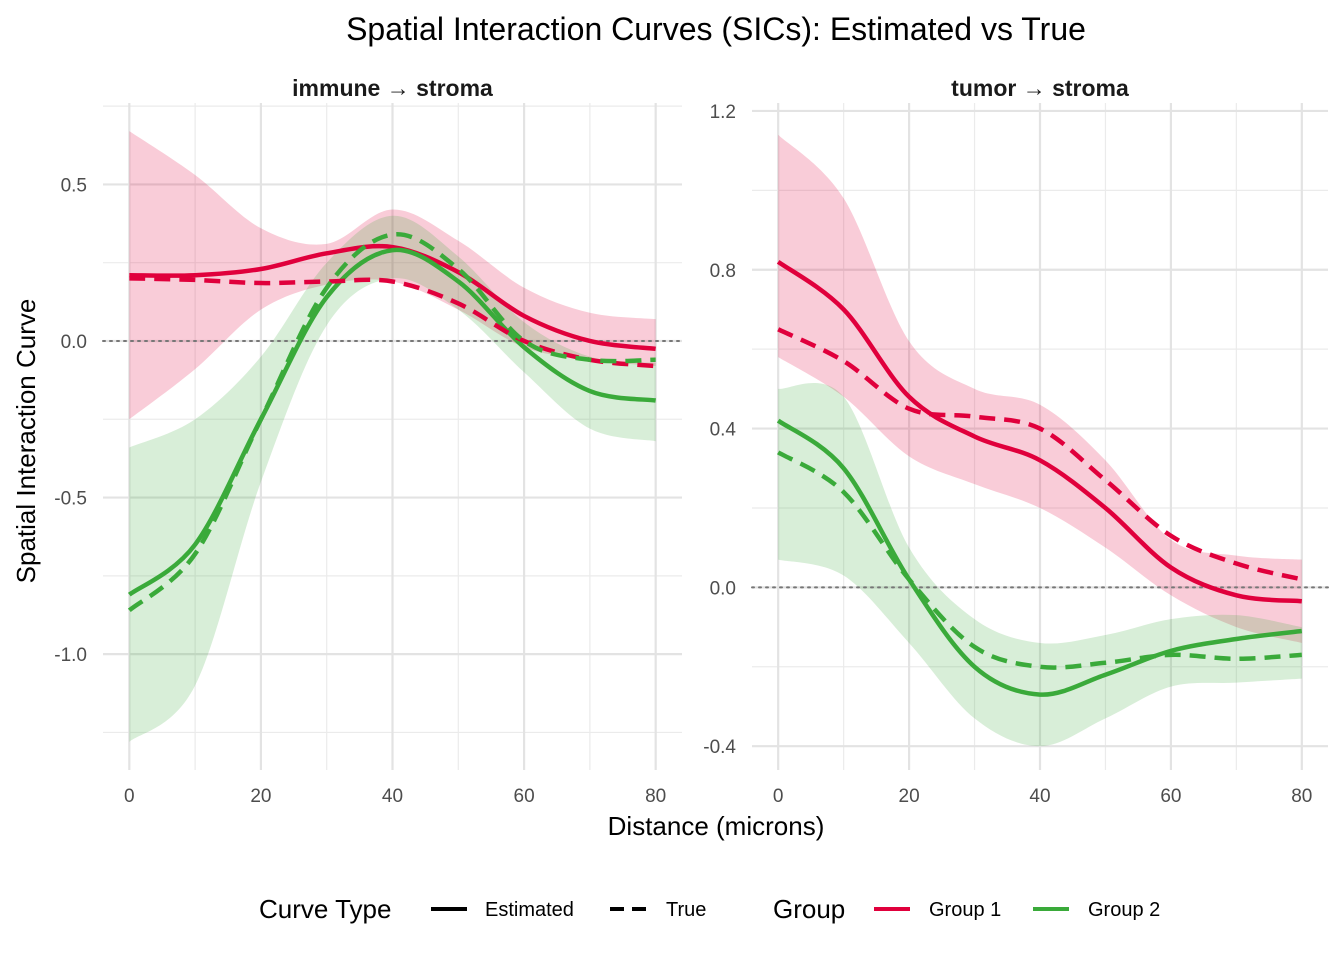 The height and width of the screenshot is (960, 1344). What do you see at coordinates (723, 271) in the screenshot?
I see `y-tick-label: 0.8` at bounding box center [723, 271].